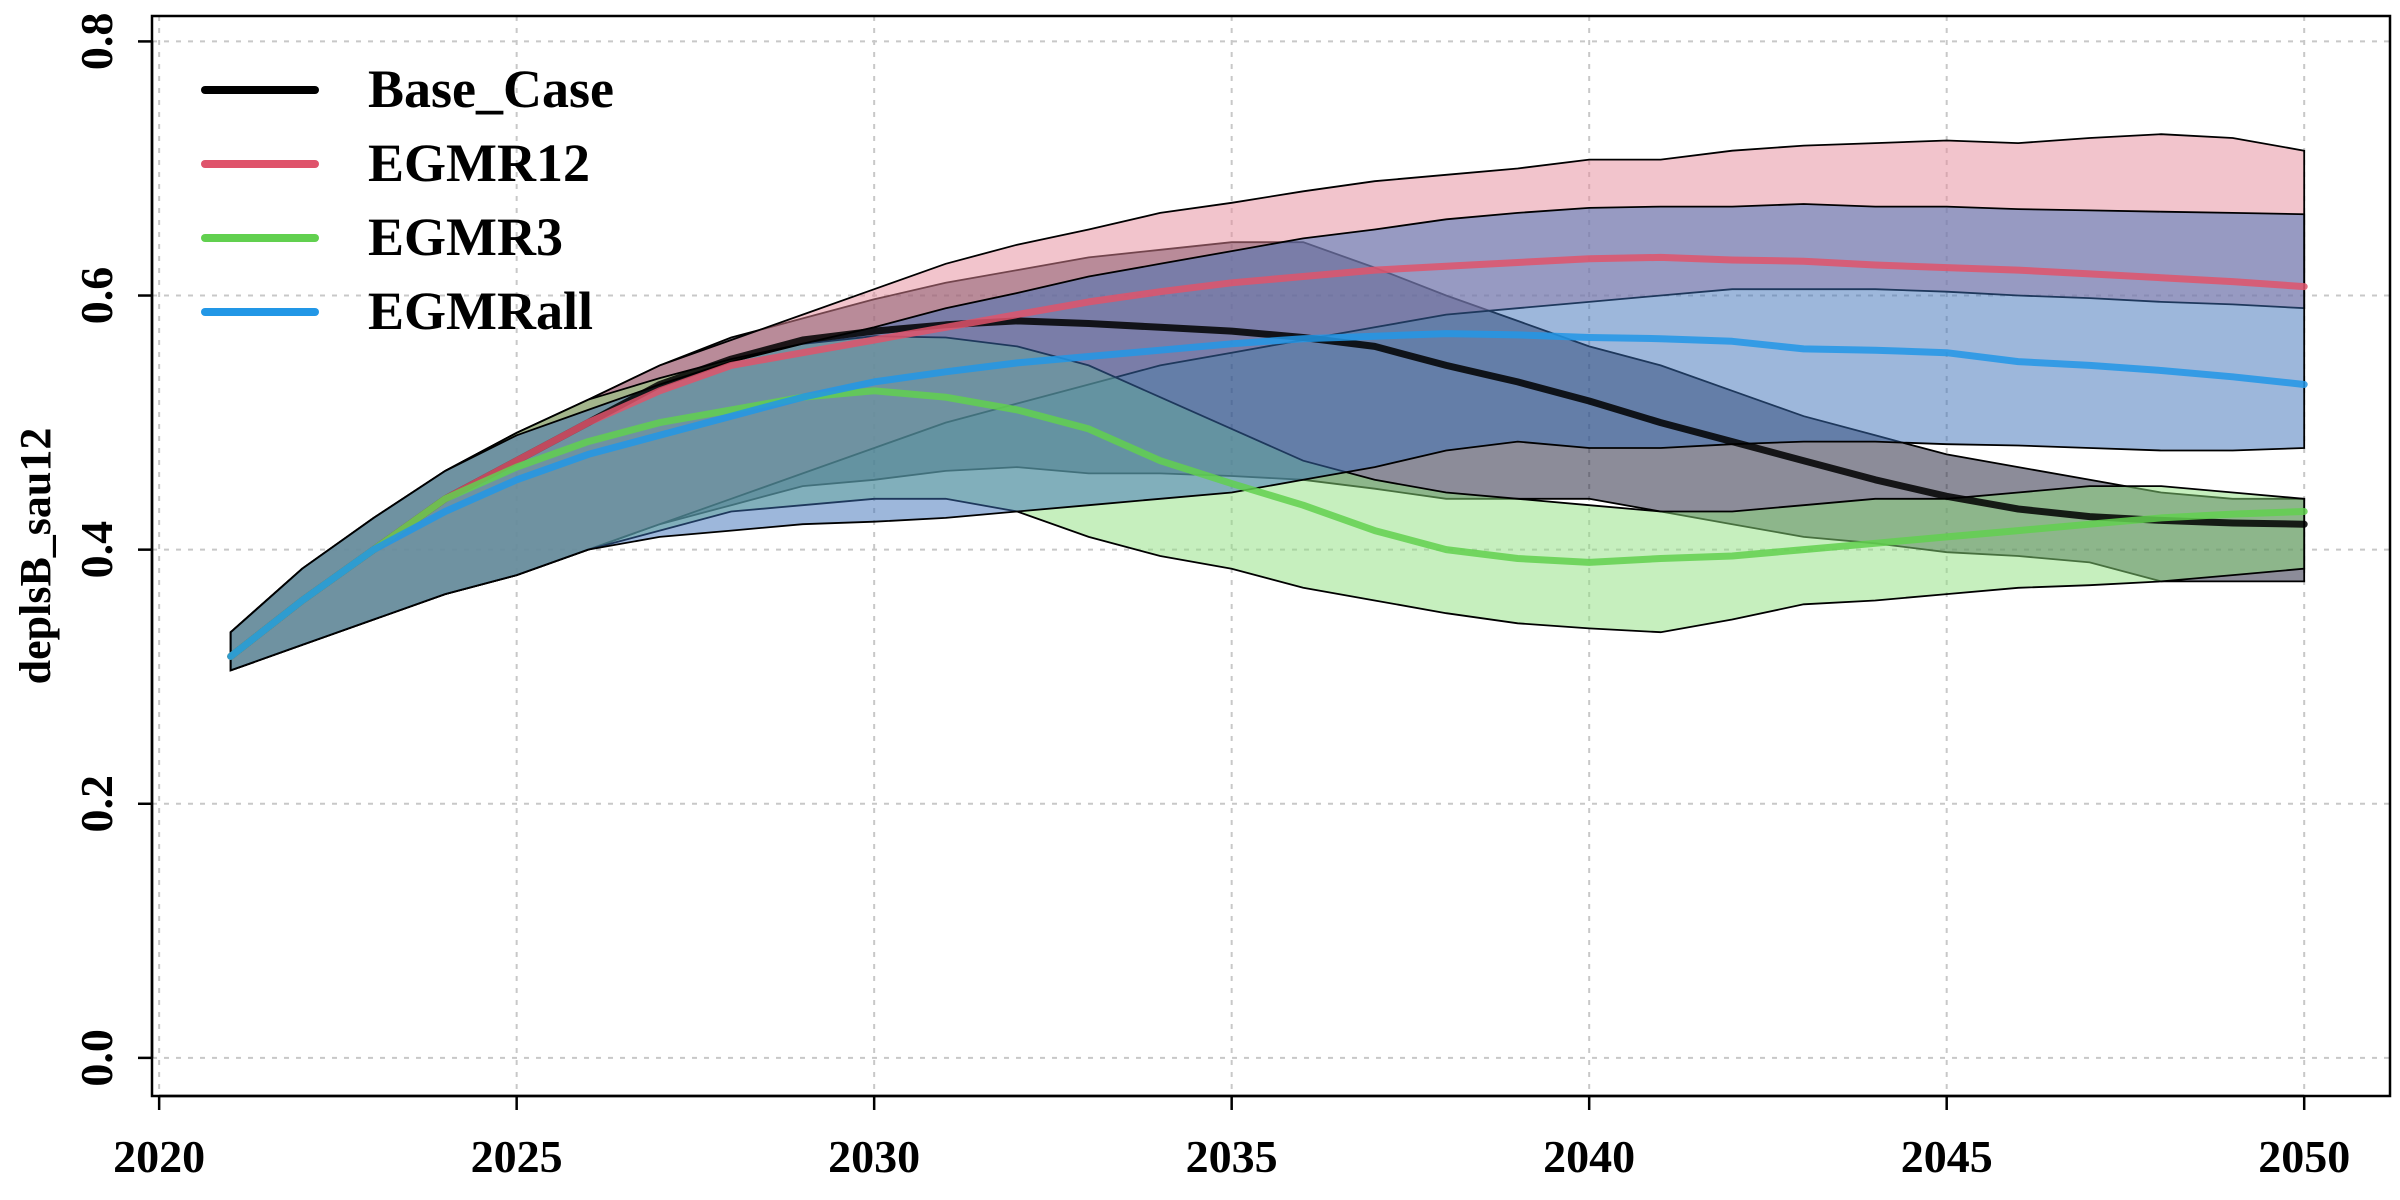 The height and width of the screenshot is (1200, 2400). Describe the element at coordinates (407, 200) in the screenshot. I see `legend: Base_Case EGMR12 EGMR3 EGMRall` at that location.